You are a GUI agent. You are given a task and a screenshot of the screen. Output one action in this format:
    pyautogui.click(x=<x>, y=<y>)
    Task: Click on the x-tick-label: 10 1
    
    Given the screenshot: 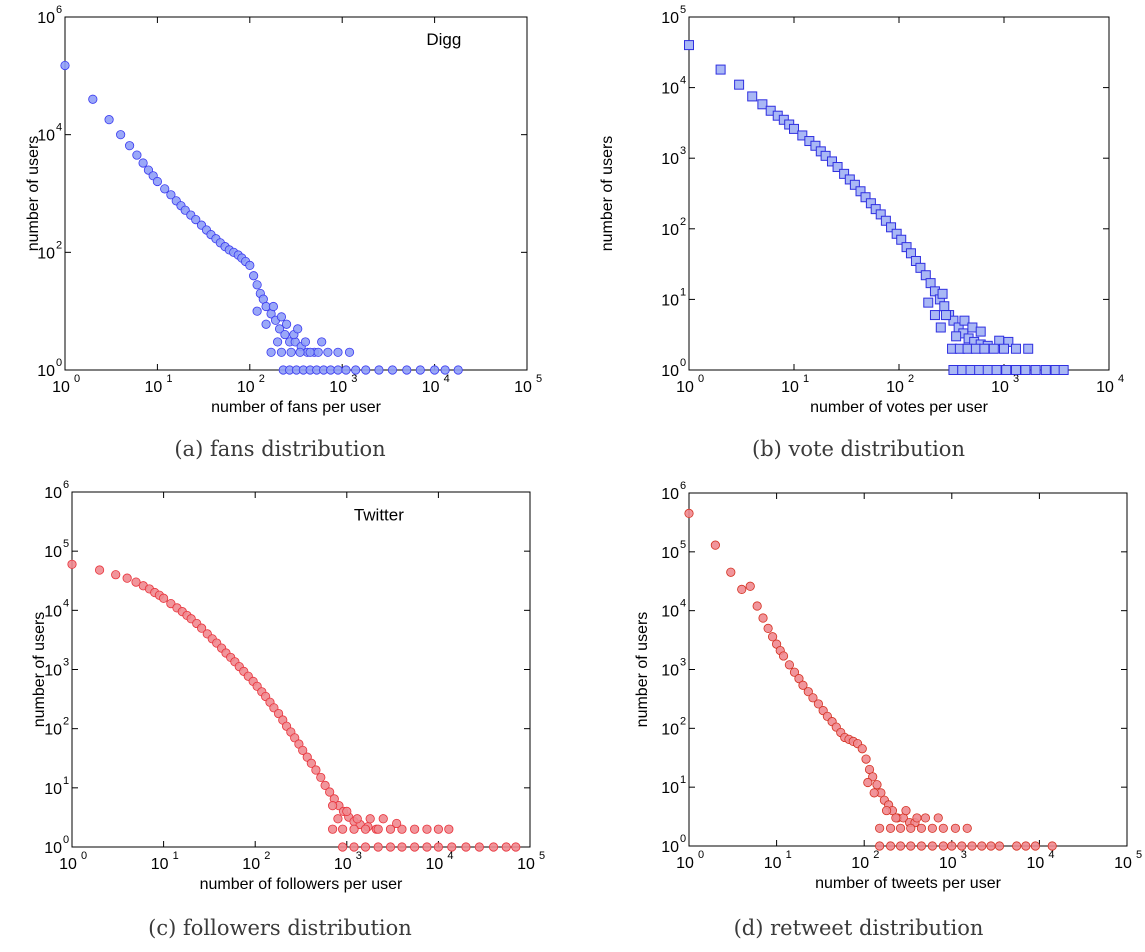 What is the action you would take?
    pyautogui.click(x=795, y=384)
    